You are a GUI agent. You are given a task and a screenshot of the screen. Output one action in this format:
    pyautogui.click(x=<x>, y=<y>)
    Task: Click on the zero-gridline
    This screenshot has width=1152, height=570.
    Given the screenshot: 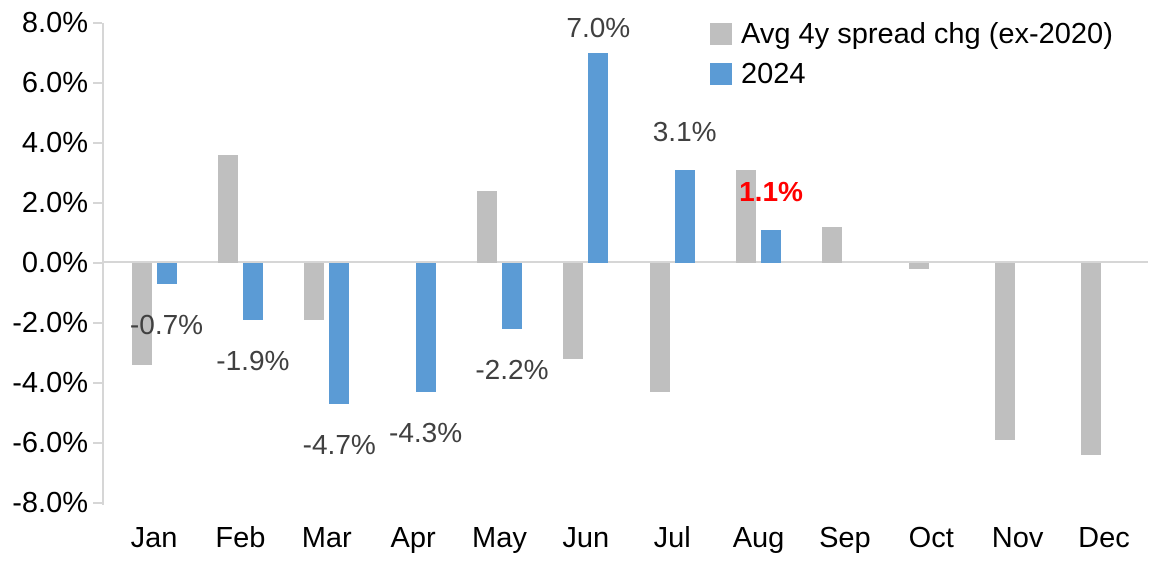 What is the action you would take?
    pyautogui.click(x=625, y=262)
    